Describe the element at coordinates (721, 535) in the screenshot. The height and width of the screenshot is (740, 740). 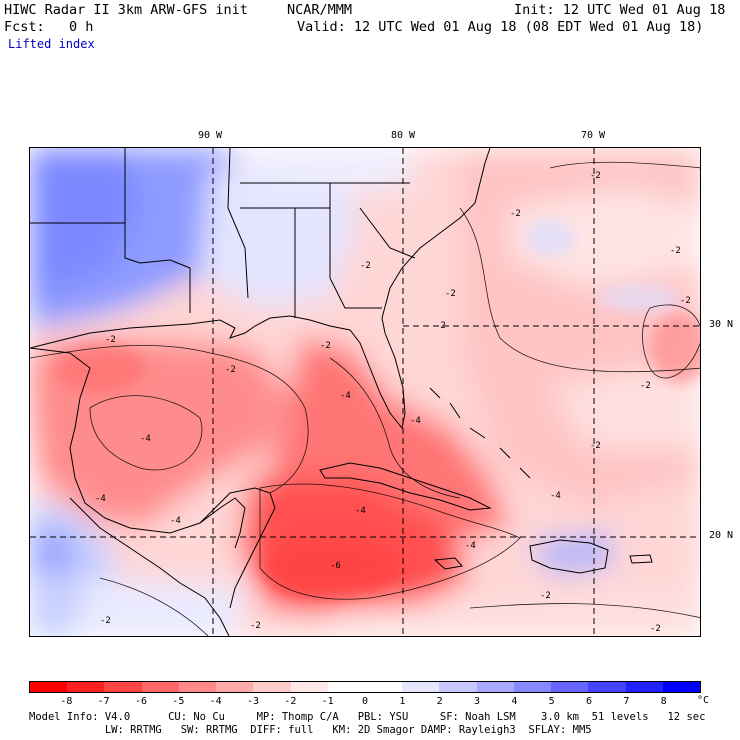
I see `lat-label-20n: 20 N` at that location.